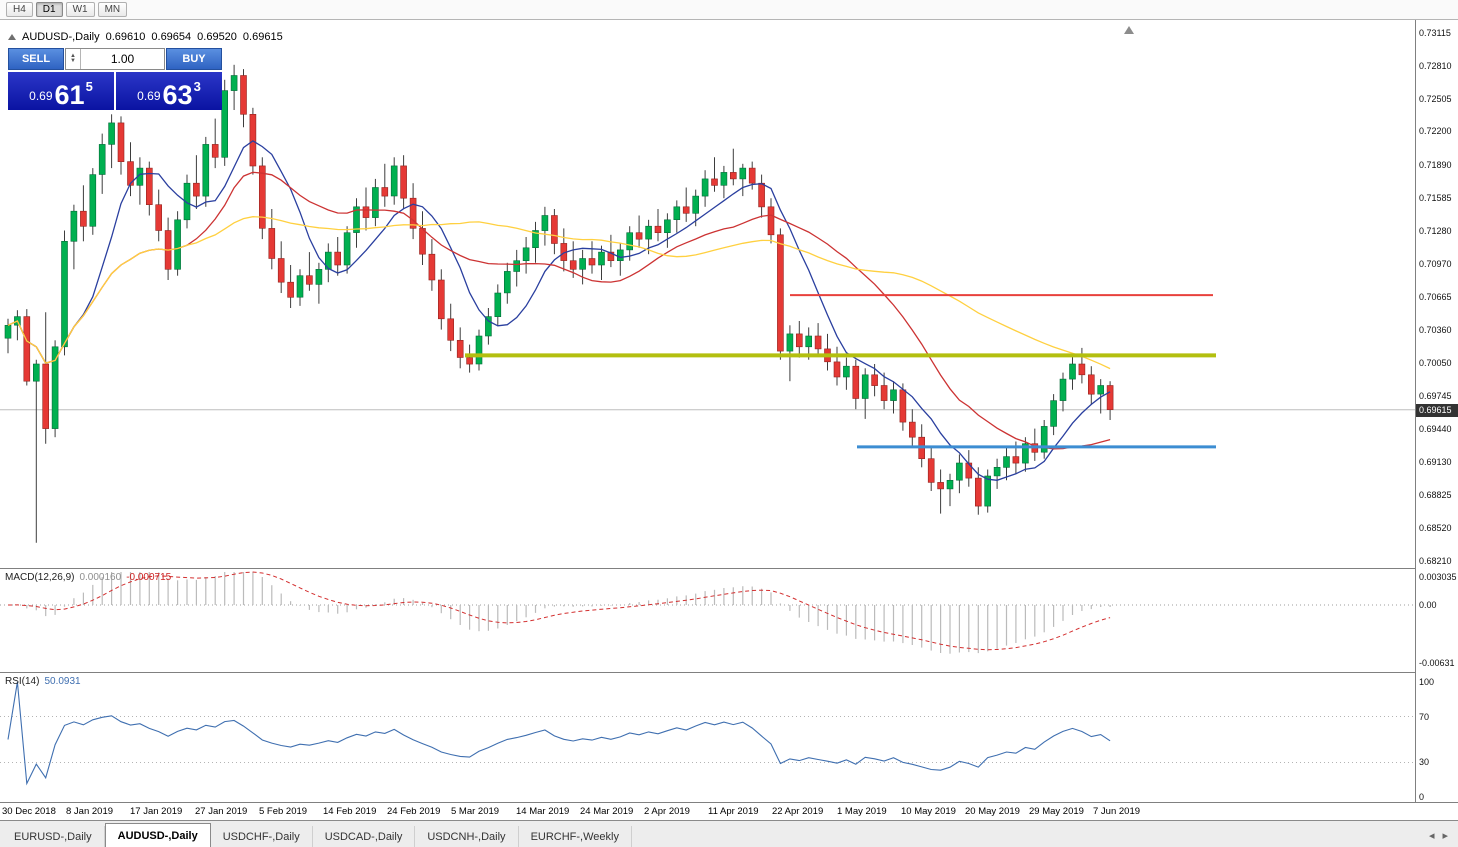  Describe the element at coordinates (414, 811) in the screenshot. I see `date-label: 24 Feb 2019` at that location.